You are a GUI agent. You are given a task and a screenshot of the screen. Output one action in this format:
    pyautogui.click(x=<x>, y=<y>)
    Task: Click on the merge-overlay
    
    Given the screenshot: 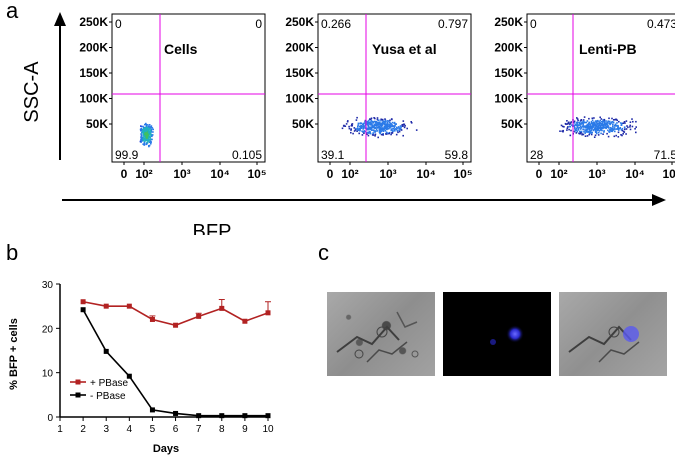 What is the action you would take?
    pyautogui.click(x=604, y=344)
    